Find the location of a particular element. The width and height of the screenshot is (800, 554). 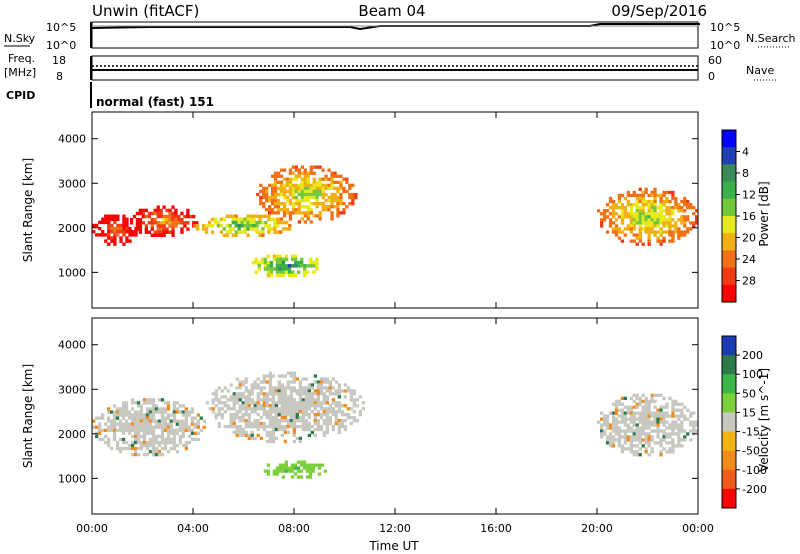

nsky-panel: N.Sky 10^5 10^0 10^5 10^0 N.Search is located at coordinates (400, 36).